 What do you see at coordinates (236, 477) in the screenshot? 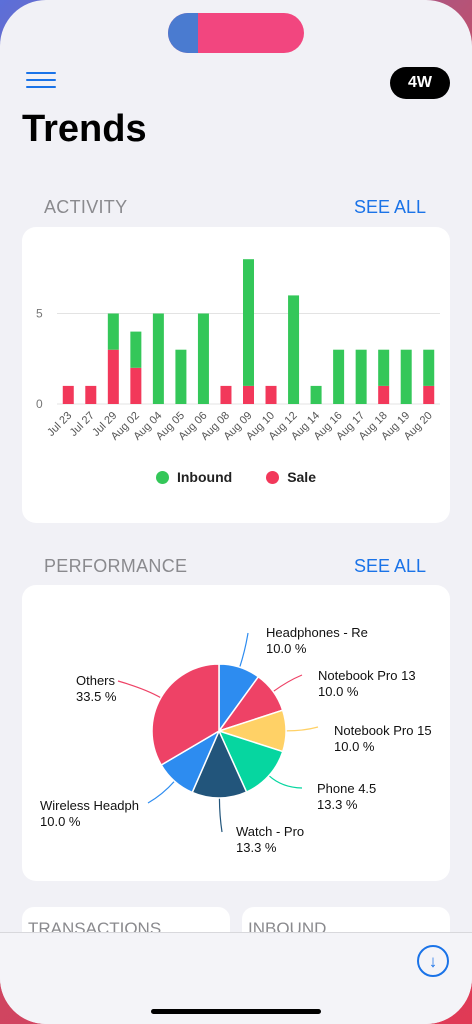
I see `activity-legend: Inbound Sale` at bounding box center [236, 477].